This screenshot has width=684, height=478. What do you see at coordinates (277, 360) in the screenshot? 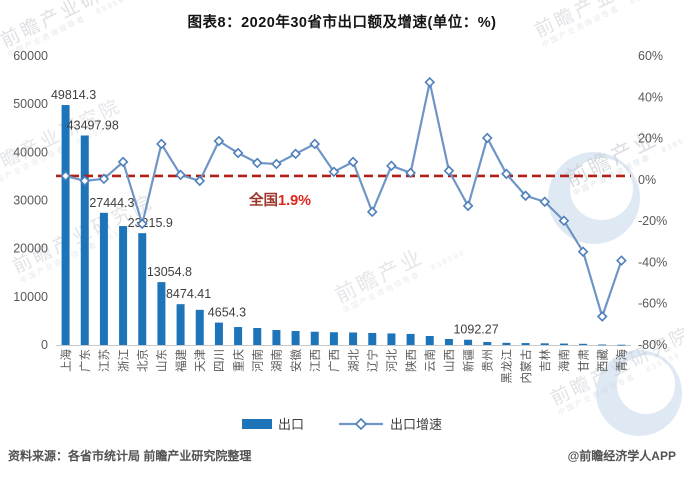
I see `x-label-湖南: 湖南` at bounding box center [277, 360].